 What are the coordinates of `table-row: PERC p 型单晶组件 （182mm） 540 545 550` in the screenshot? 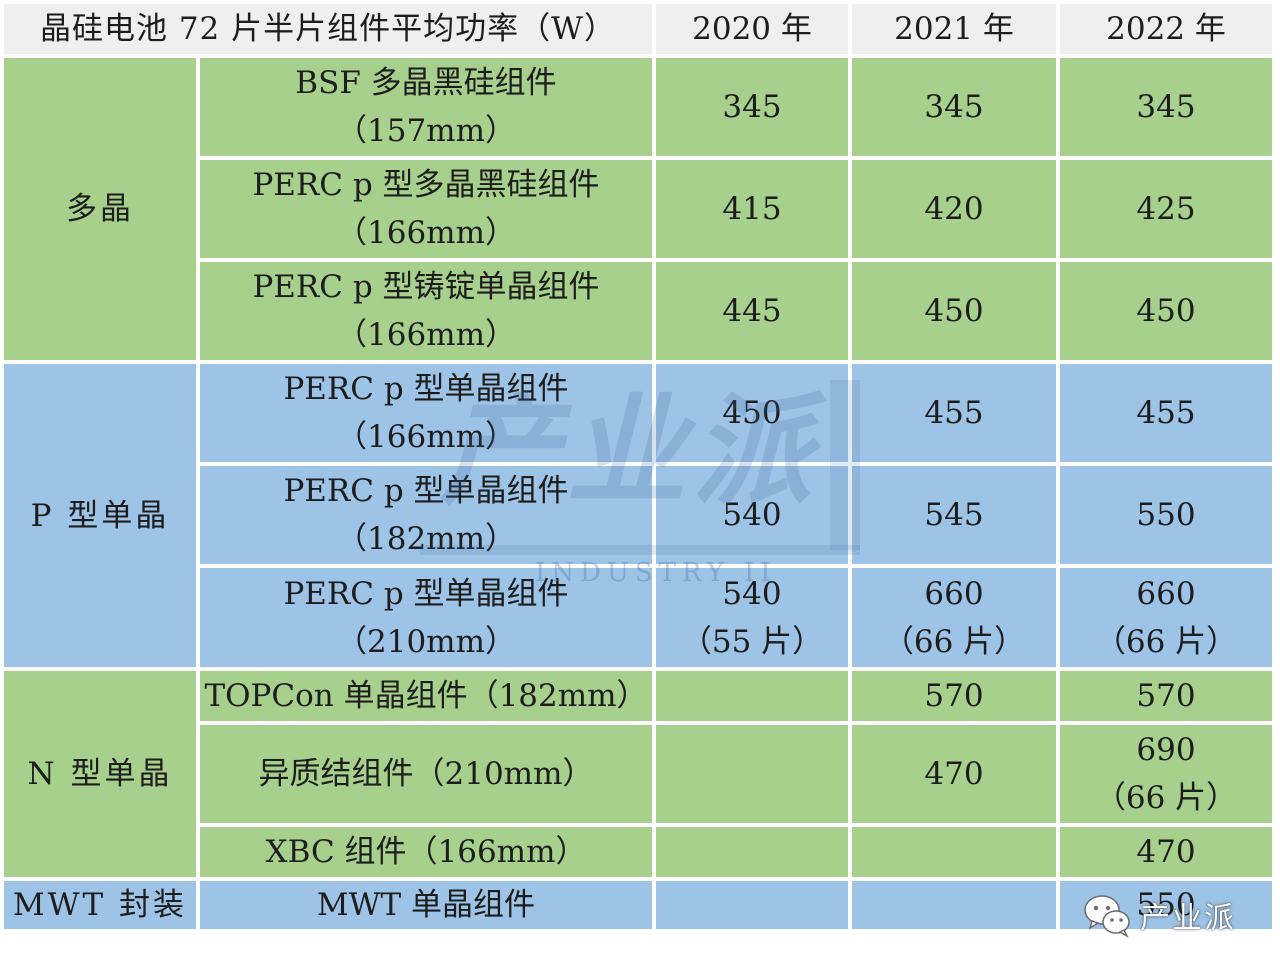 It's located at (638, 515).